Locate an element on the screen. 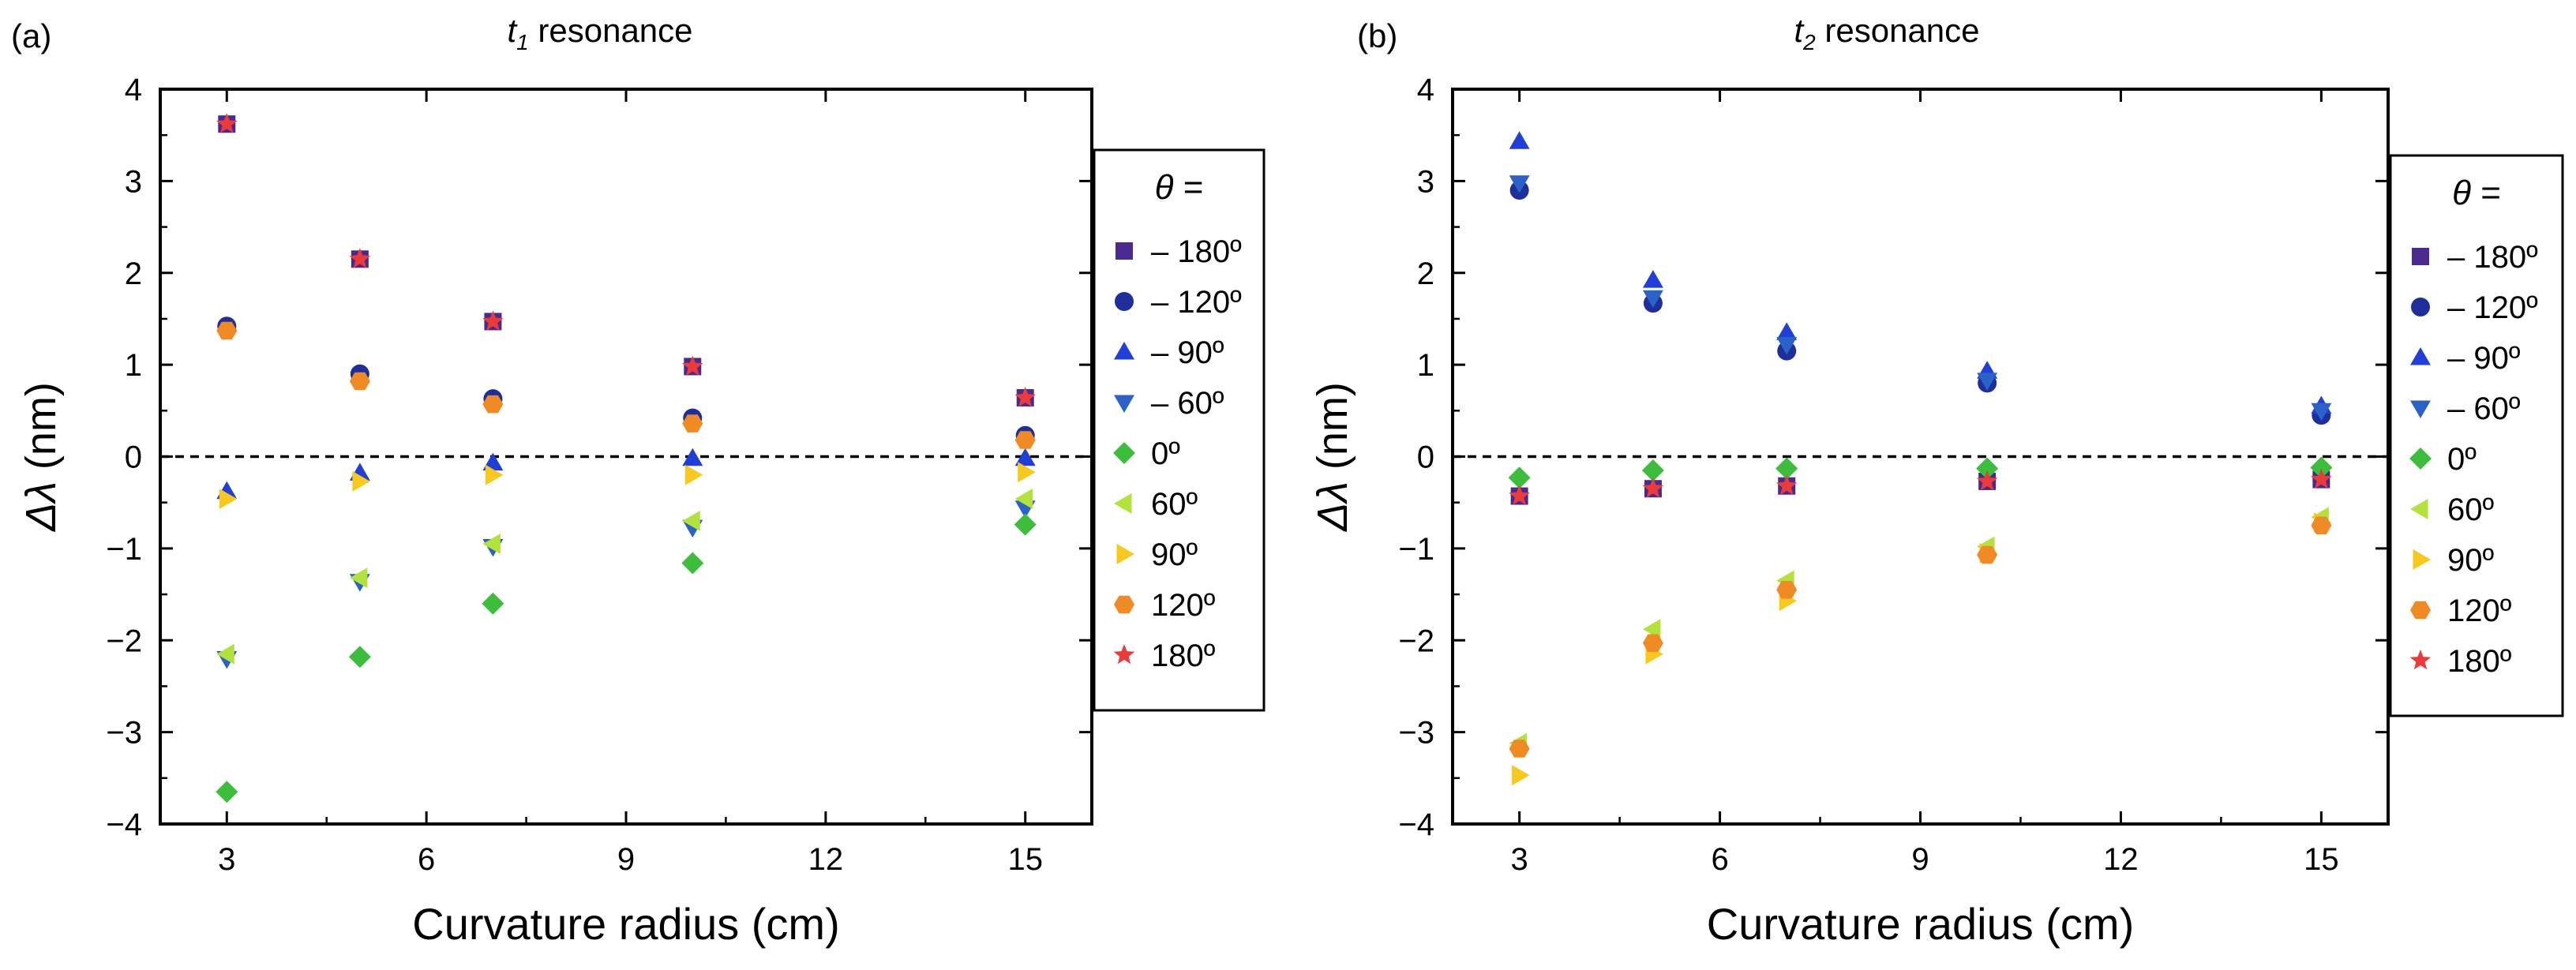 Image resolution: width=2576 pixels, height=970 pixels. x-tick-label: 15 is located at coordinates (2321, 859).